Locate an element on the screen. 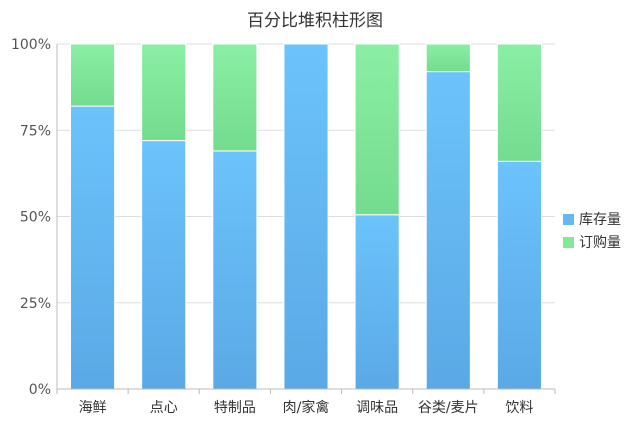 The image size is (630, 431). legend-label: 订购量 is located at coordinates (600, 243).